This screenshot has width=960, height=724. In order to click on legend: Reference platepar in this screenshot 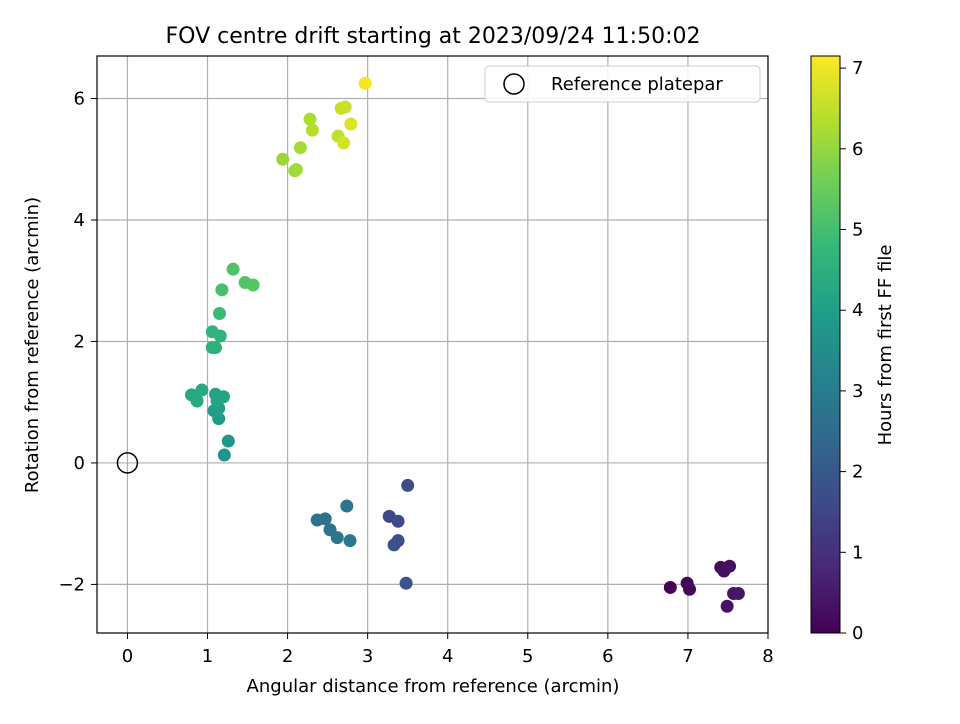, I will do `click(622, 84)`.